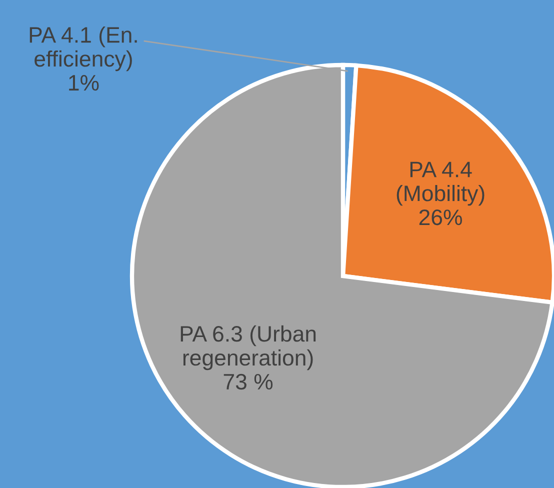 The image size is (554, 488). I want to click on slice-label: PA 4.1 (En. efficiency), so click(83, 49).